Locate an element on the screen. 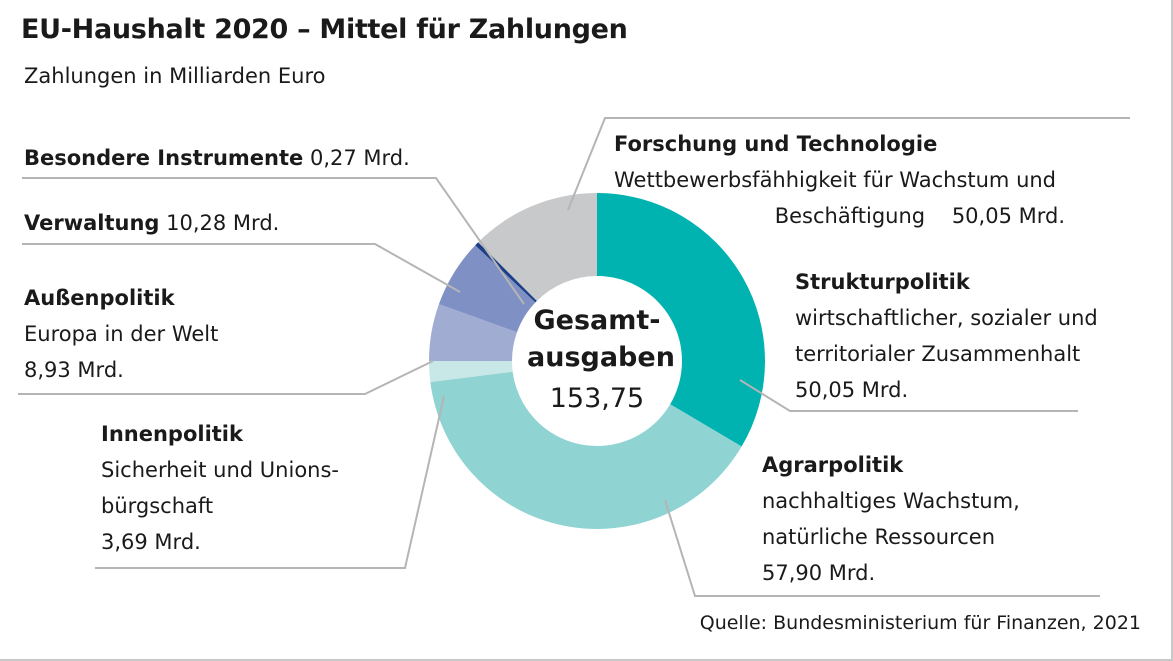  center-total-value: 153,75 is located at coordinates (597, 398).